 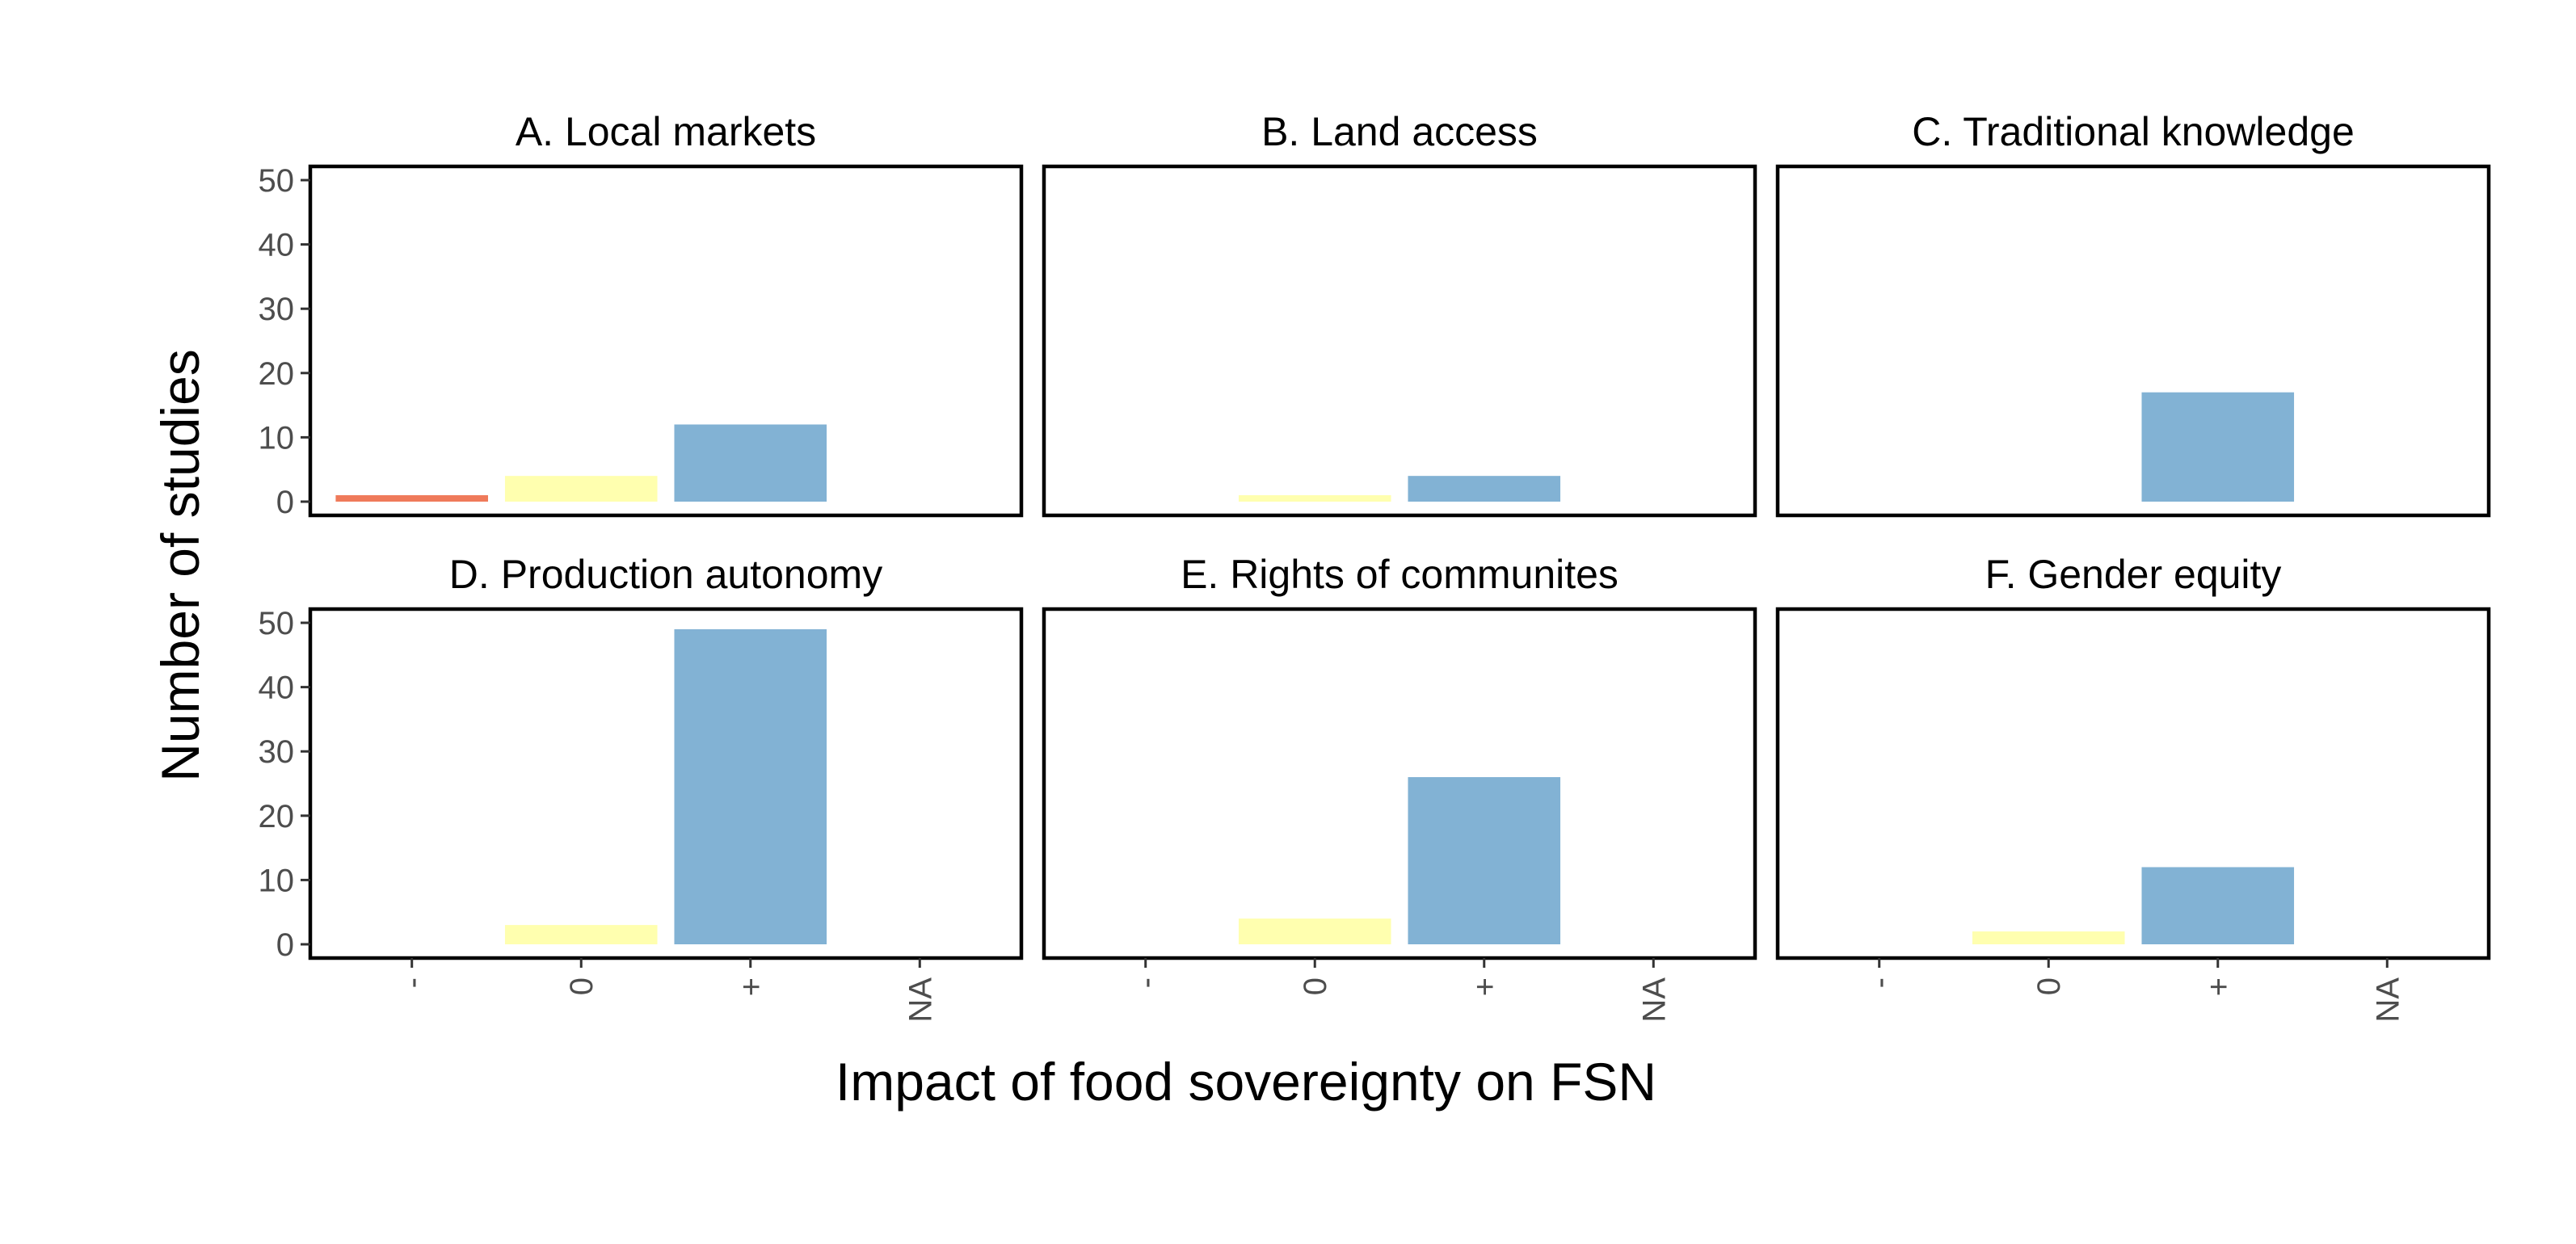 What do you see at coordinates (1399, 575) in the screenshot?
I see `panel-title: E. Rights of communites` at bounding box center [1399, 575].